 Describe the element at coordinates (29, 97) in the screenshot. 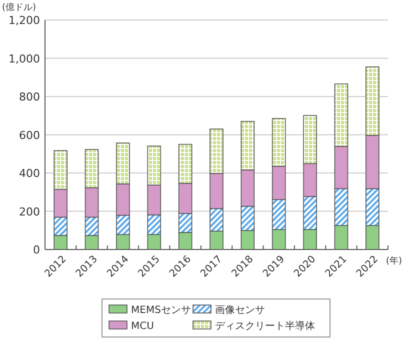

I see `y-tick-label: 800` at that location.